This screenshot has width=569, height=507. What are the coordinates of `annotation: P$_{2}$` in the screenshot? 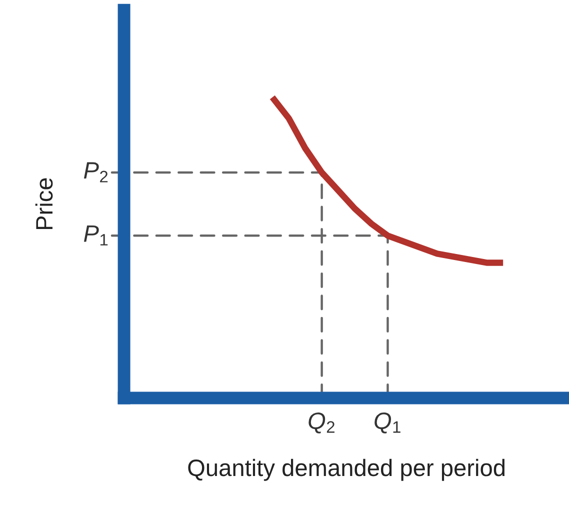 It's located at (96, 172).